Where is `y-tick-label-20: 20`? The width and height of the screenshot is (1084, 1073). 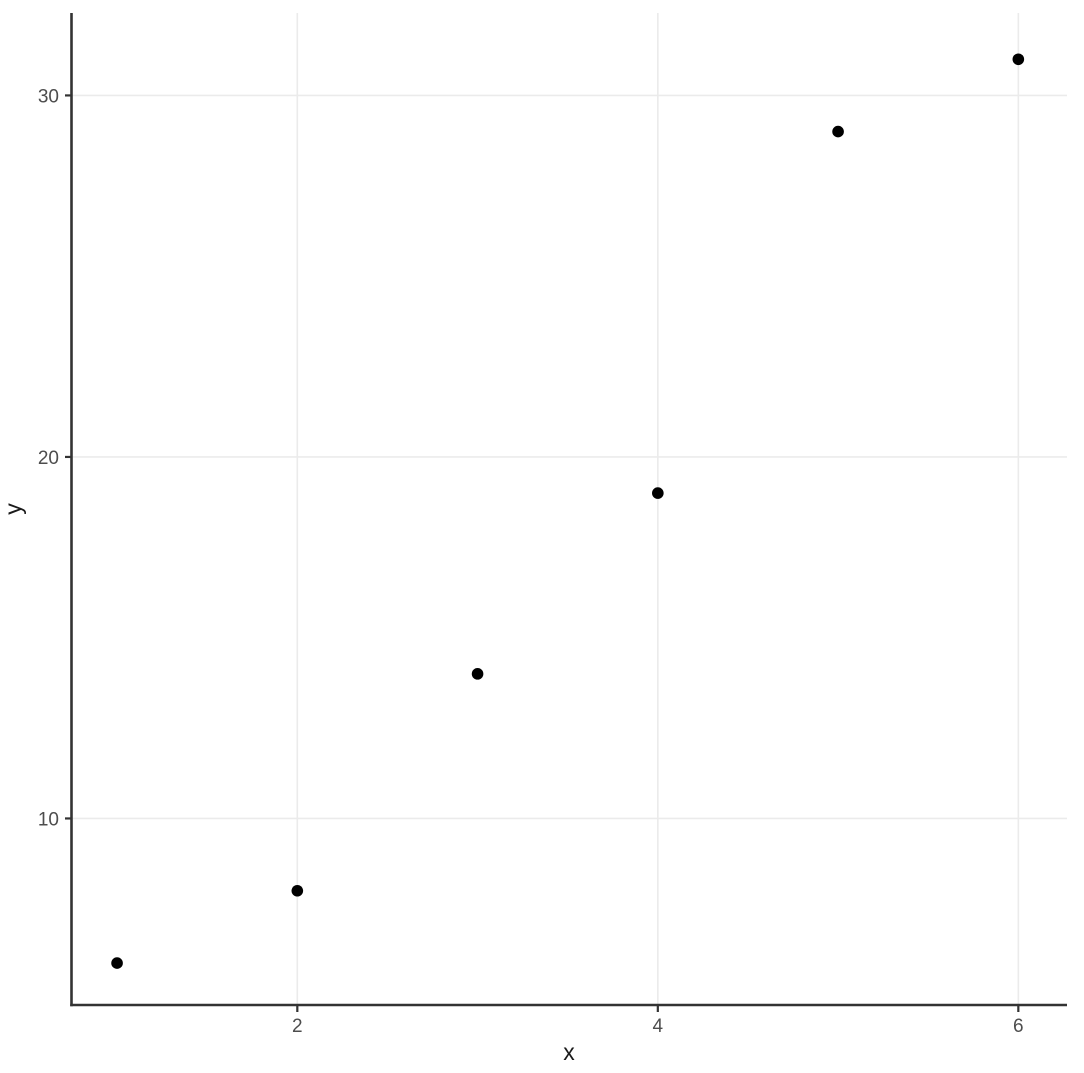 y-tick-label-20: 20 is located at coordinates (48, 458).